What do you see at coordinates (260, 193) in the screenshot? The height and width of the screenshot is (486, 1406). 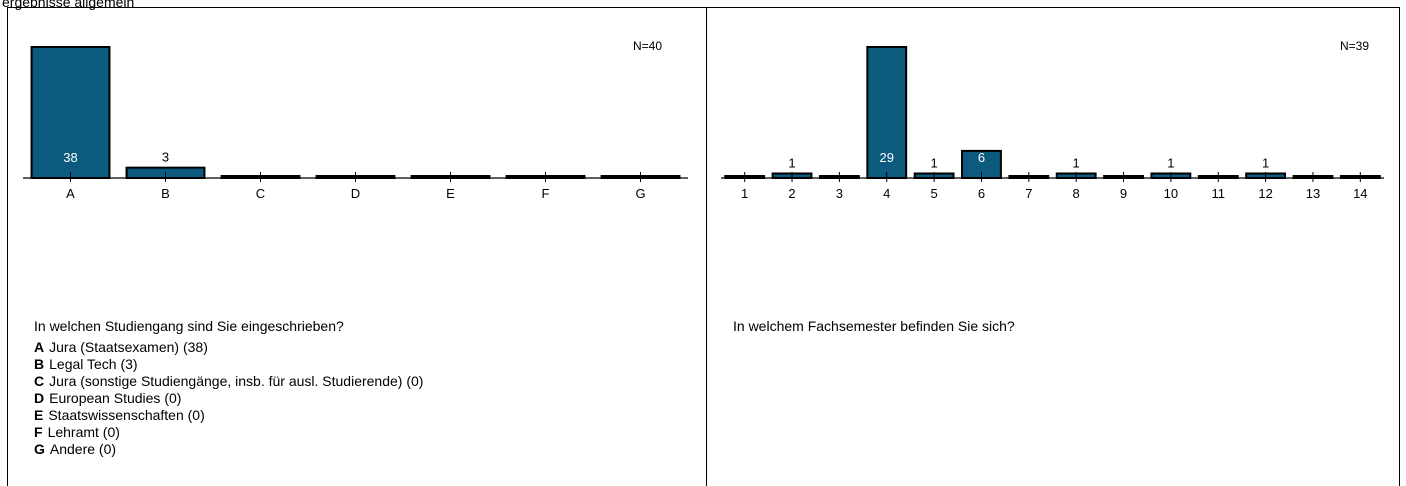 I see `tick-label-C: C` at bounding box center [260, 193].